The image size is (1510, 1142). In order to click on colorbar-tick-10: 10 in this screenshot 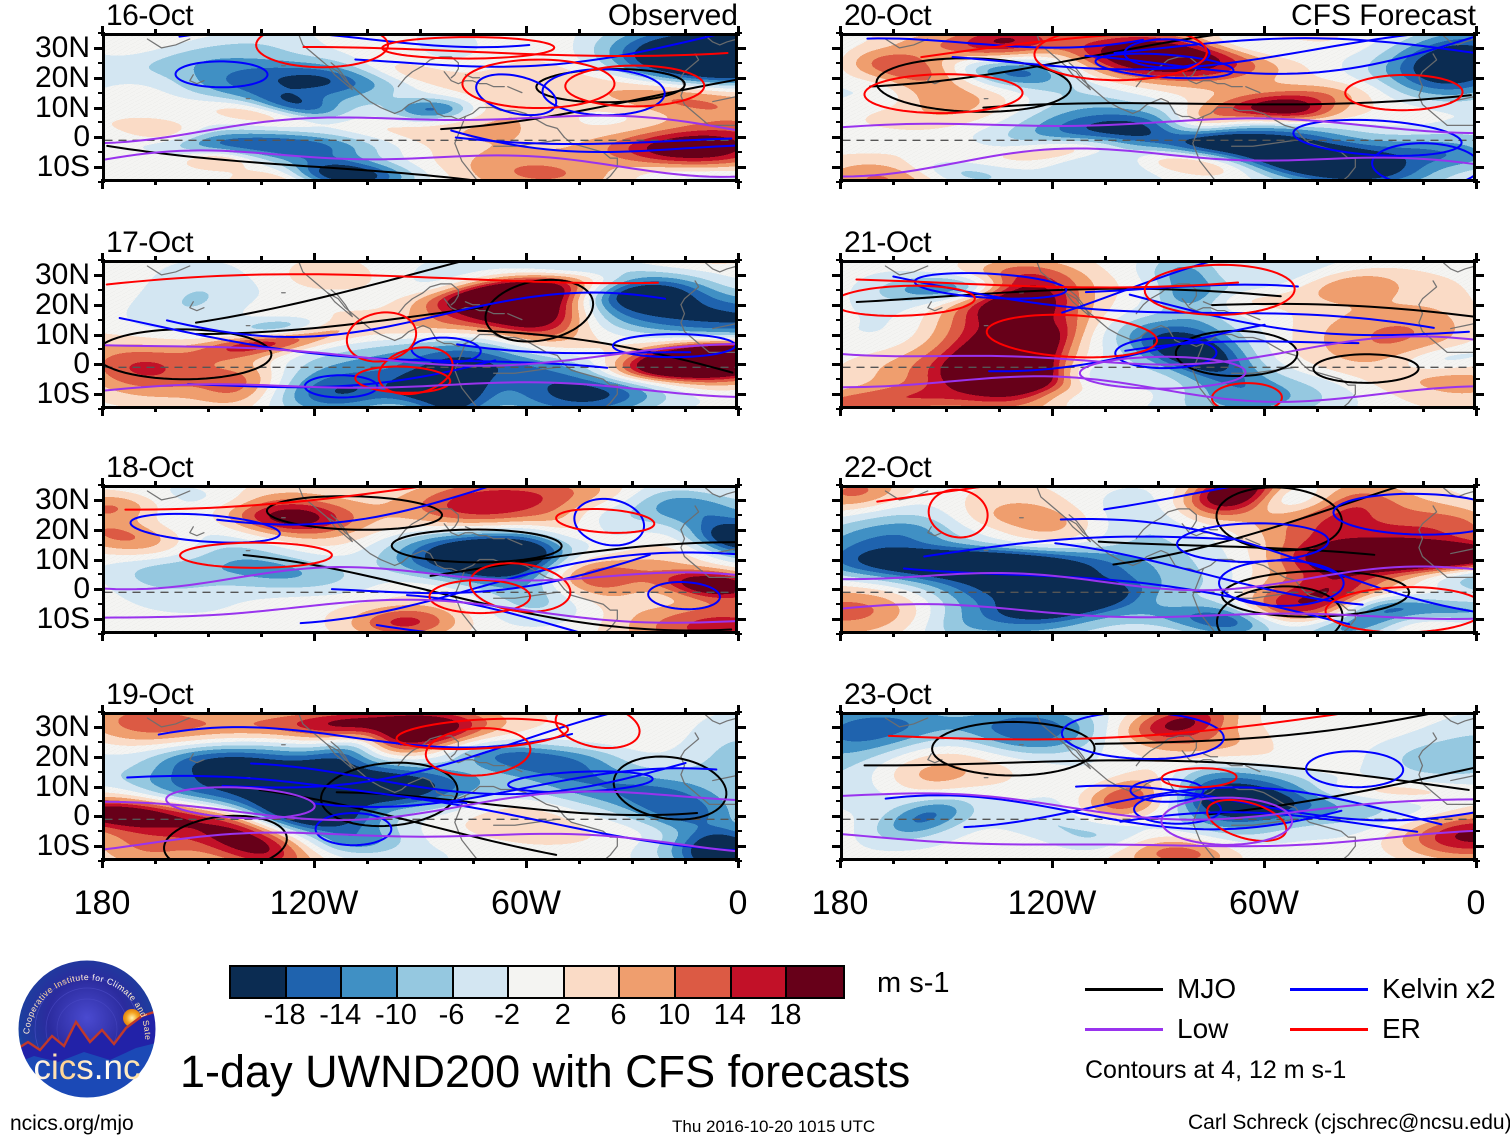, I will do `click(674, 1015)`.